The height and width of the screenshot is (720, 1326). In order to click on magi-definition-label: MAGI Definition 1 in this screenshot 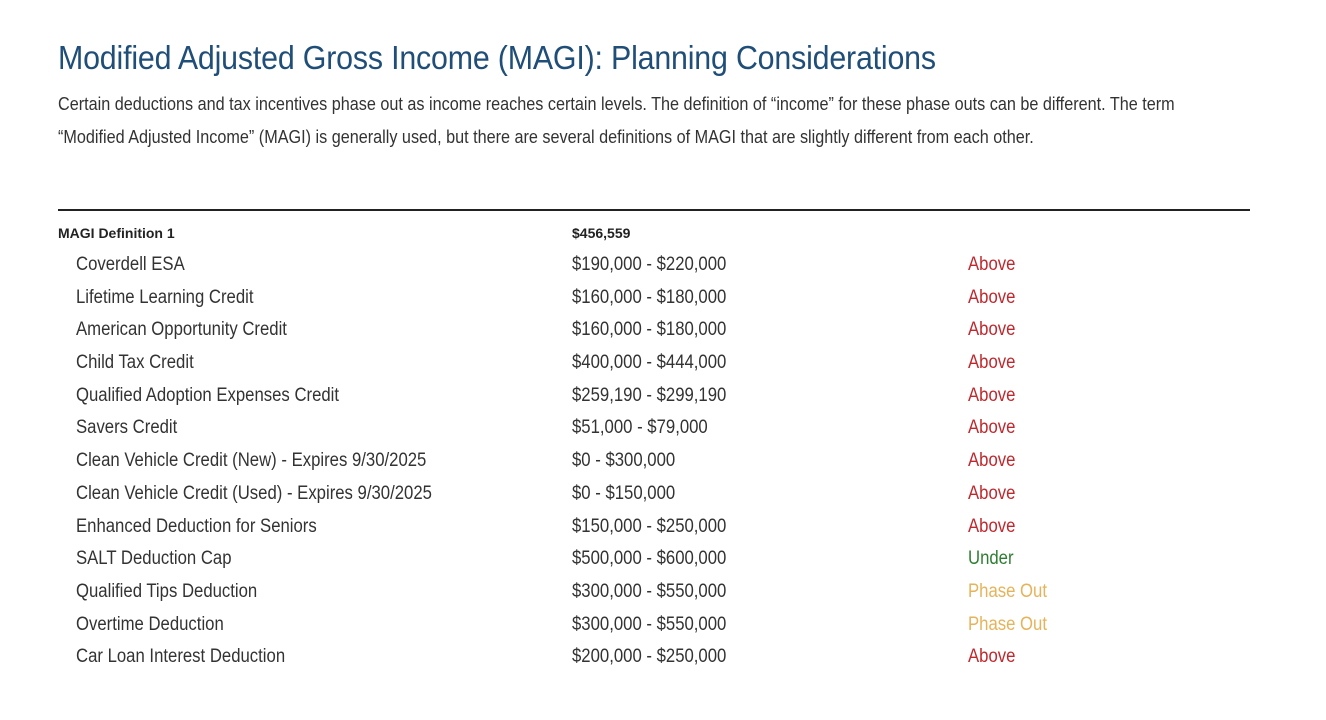, I will do `click(116, 233)`.